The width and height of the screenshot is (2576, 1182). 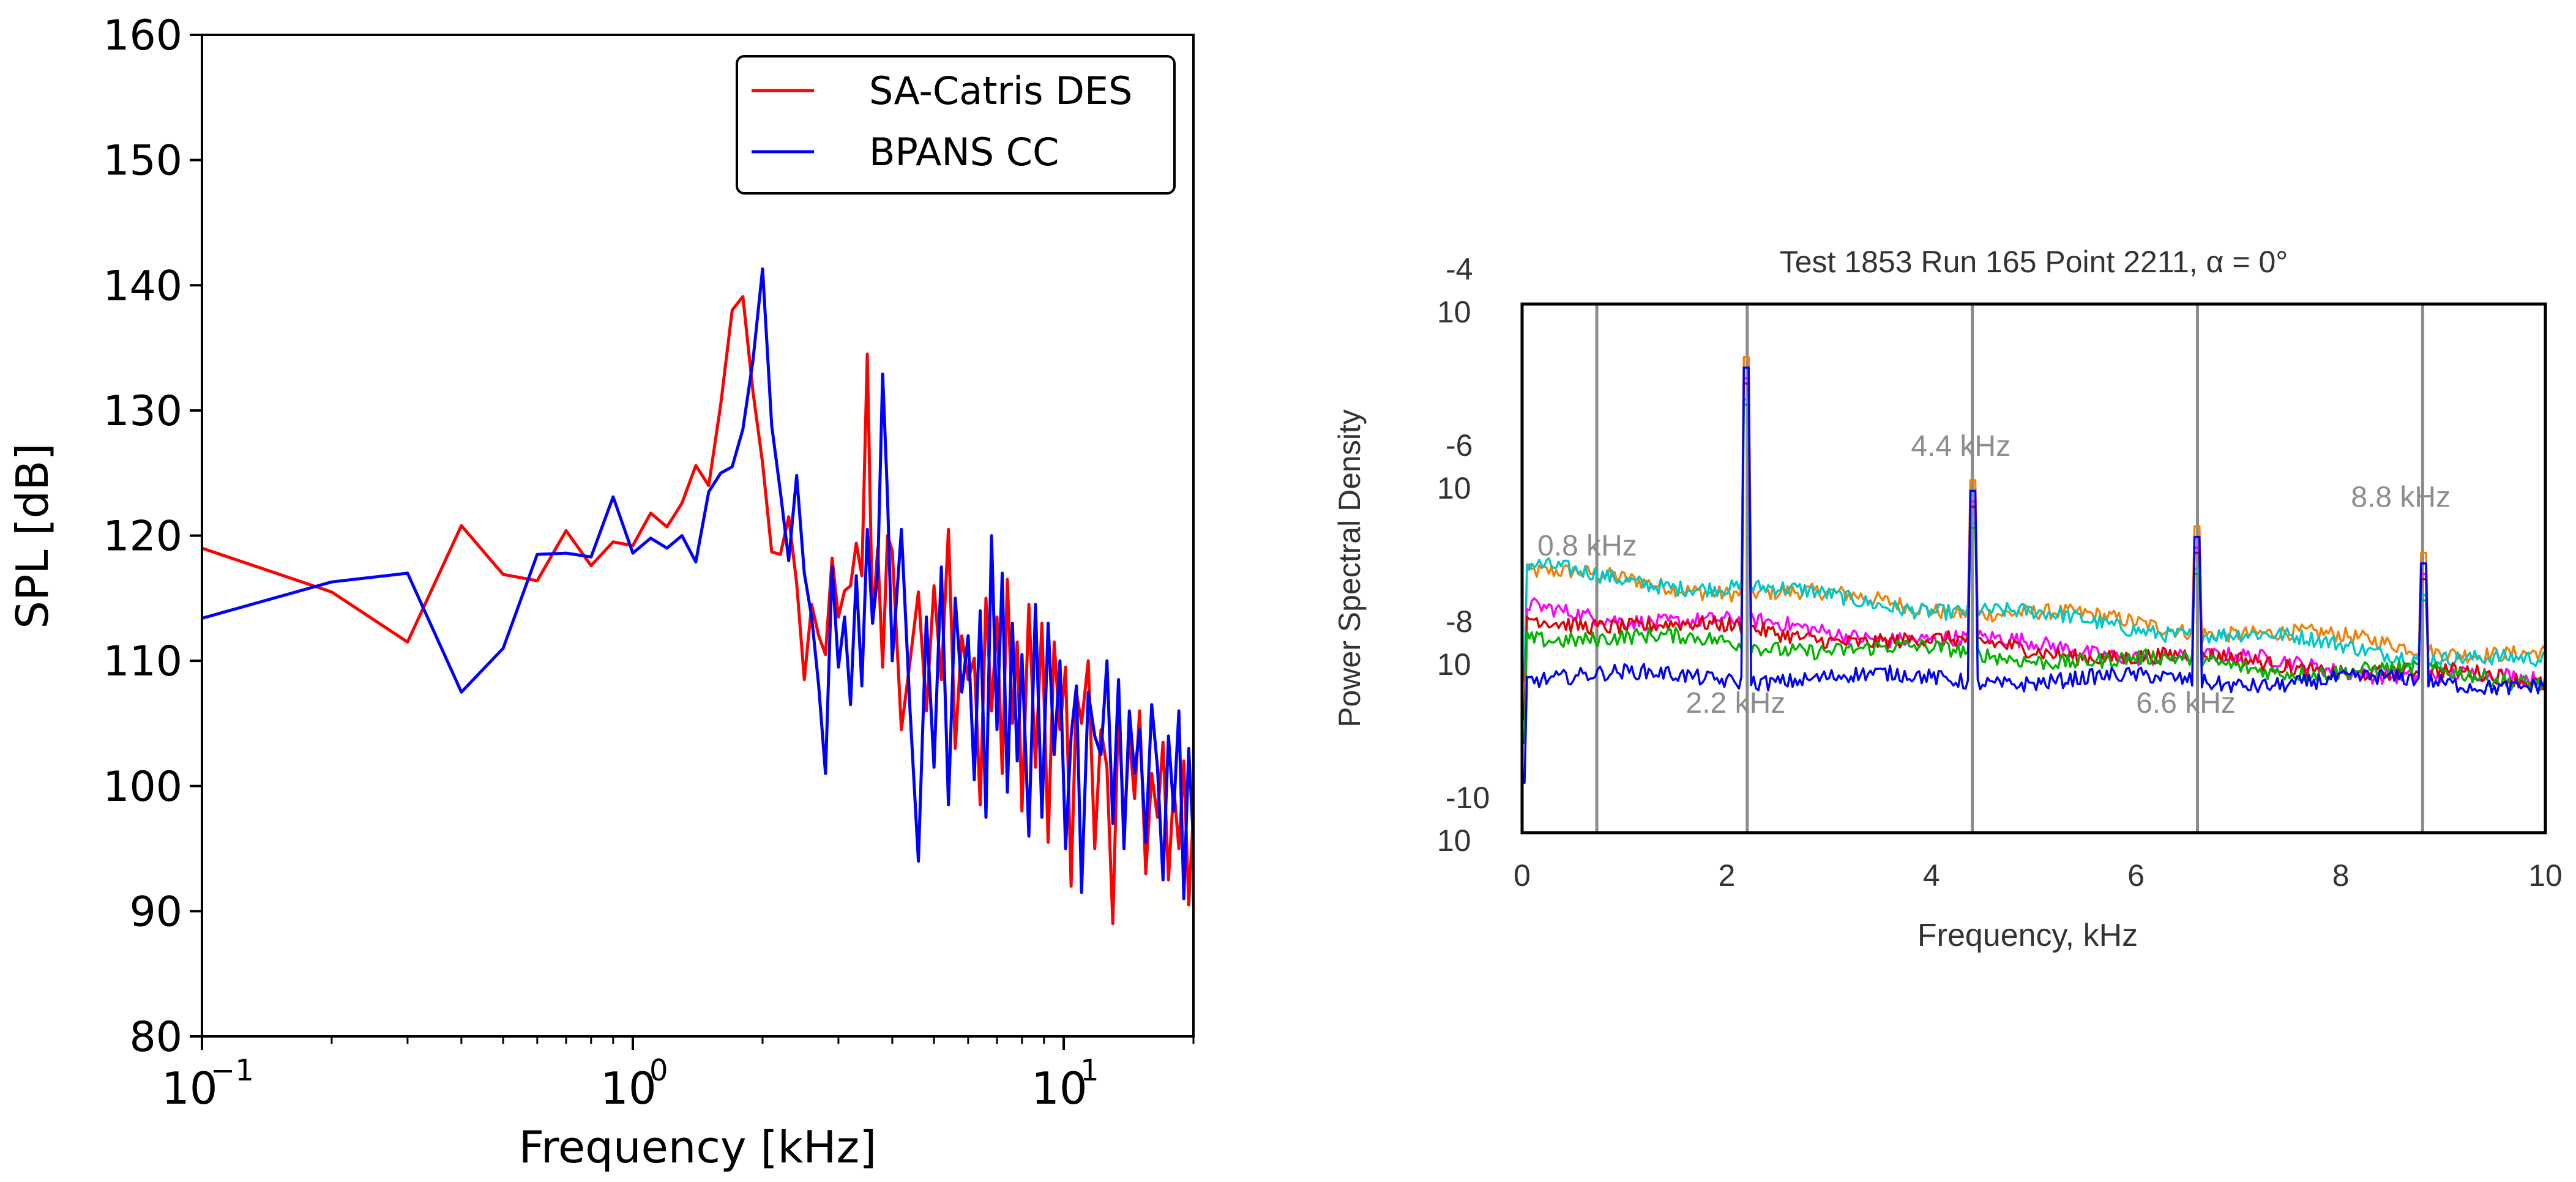 What do you see at coordinates (142, 787) in the screenshot?
I see `spl-y-tick-label: 100` at bounding box center [142, 787].